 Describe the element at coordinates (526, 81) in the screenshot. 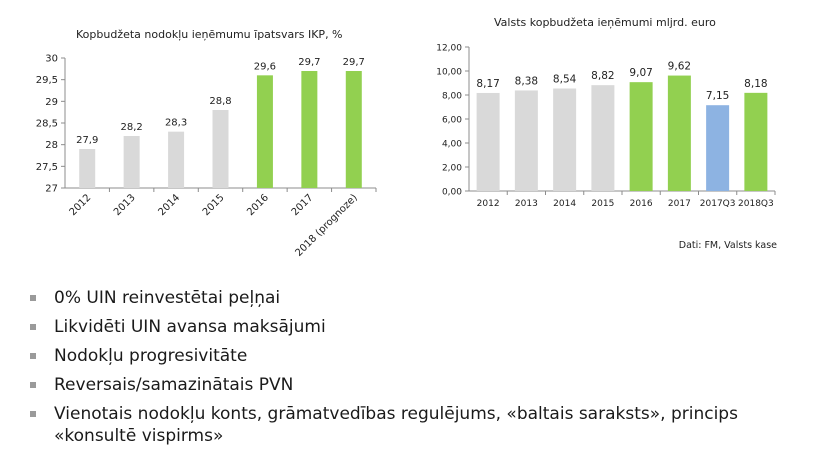

I see `chart2-value-label: 8,38` at that location.